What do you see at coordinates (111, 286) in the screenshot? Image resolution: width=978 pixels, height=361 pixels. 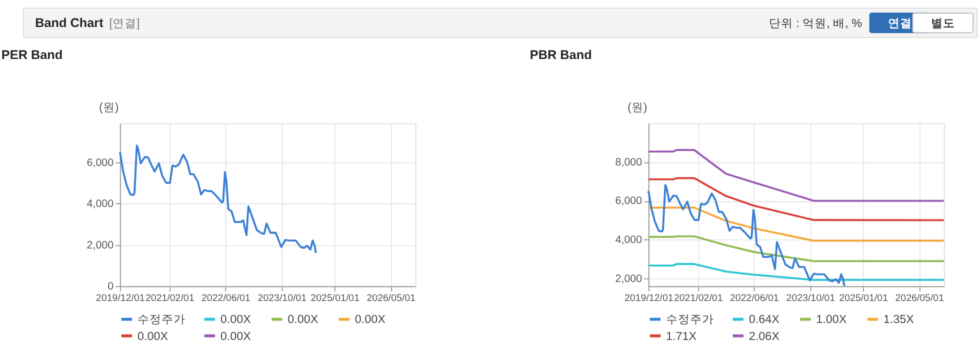 I see `y-tick-label: 0` at bounding box center [111, 286].